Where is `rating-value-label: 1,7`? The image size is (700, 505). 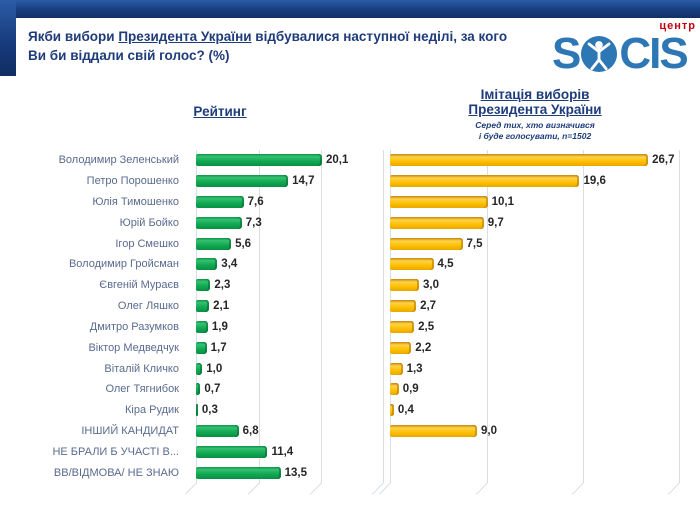 rating-value-label: 1,7 is located at coordinates (218, 347).